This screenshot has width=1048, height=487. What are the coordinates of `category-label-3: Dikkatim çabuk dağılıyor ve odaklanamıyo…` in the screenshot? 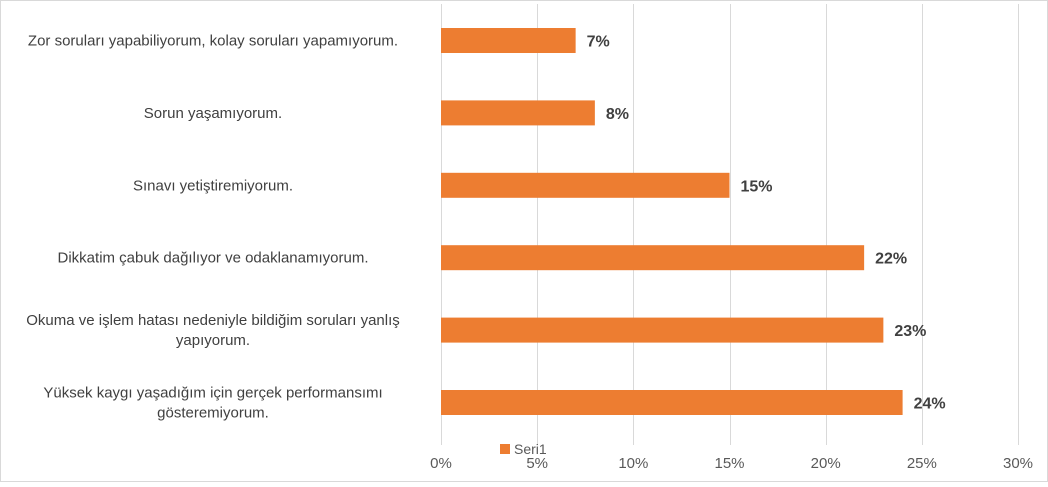 It's located at (213, 258).